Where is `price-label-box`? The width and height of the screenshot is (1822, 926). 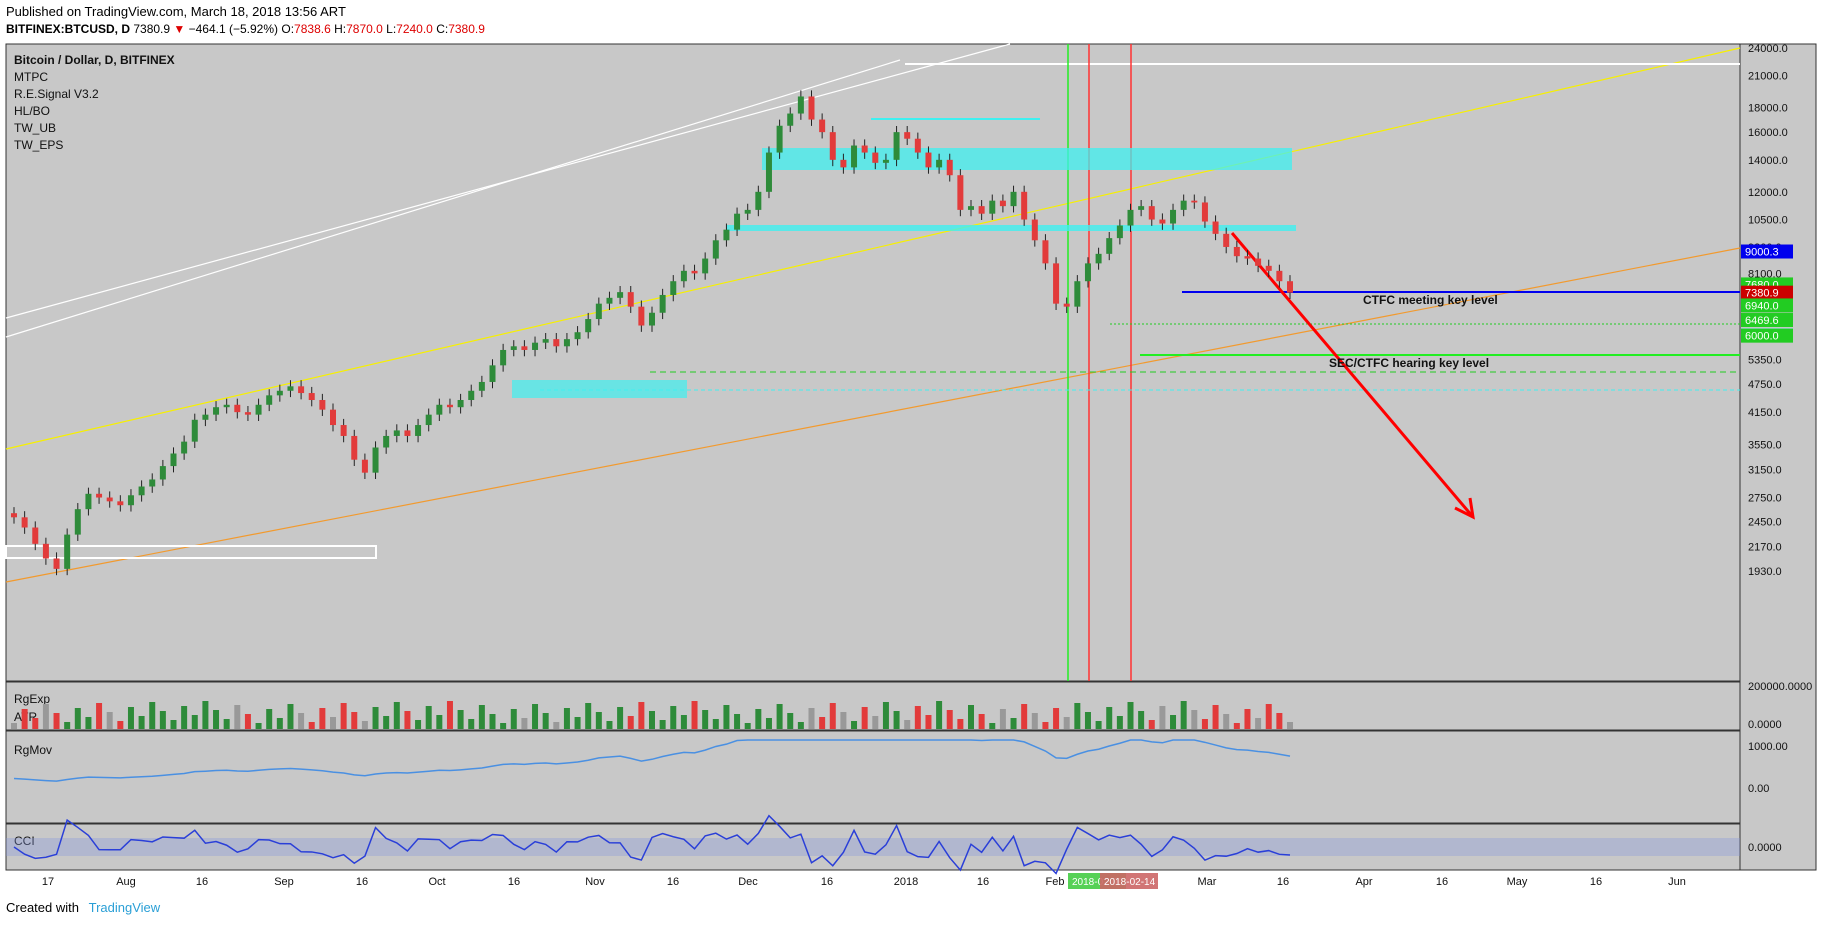 price-label-box is located at coordinates (1767, 305).